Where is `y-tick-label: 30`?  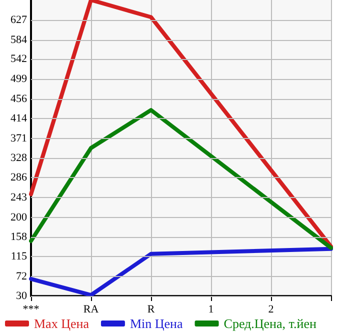
y-tick-label: 30 is located at coordinates (22, 296).